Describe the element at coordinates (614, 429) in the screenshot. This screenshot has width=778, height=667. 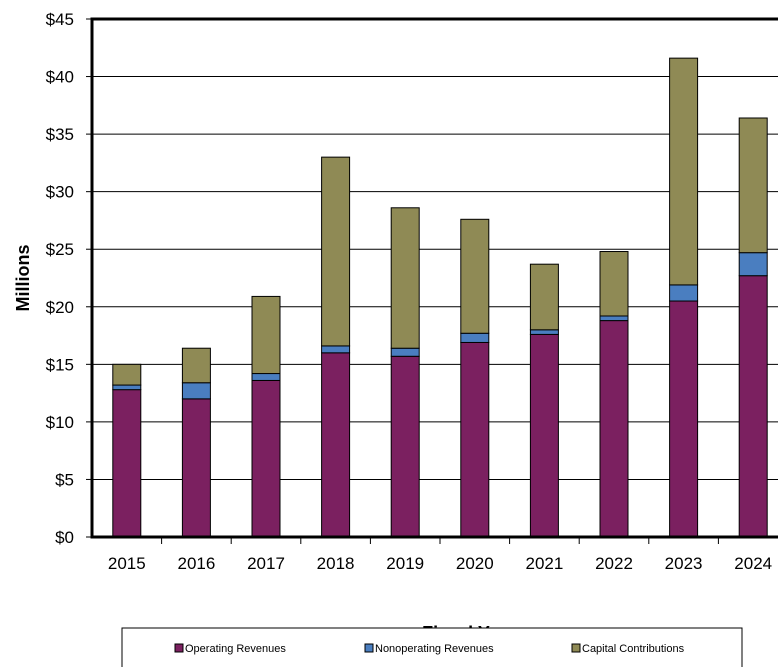
I see `bar-segment-operating-2022` at that location.